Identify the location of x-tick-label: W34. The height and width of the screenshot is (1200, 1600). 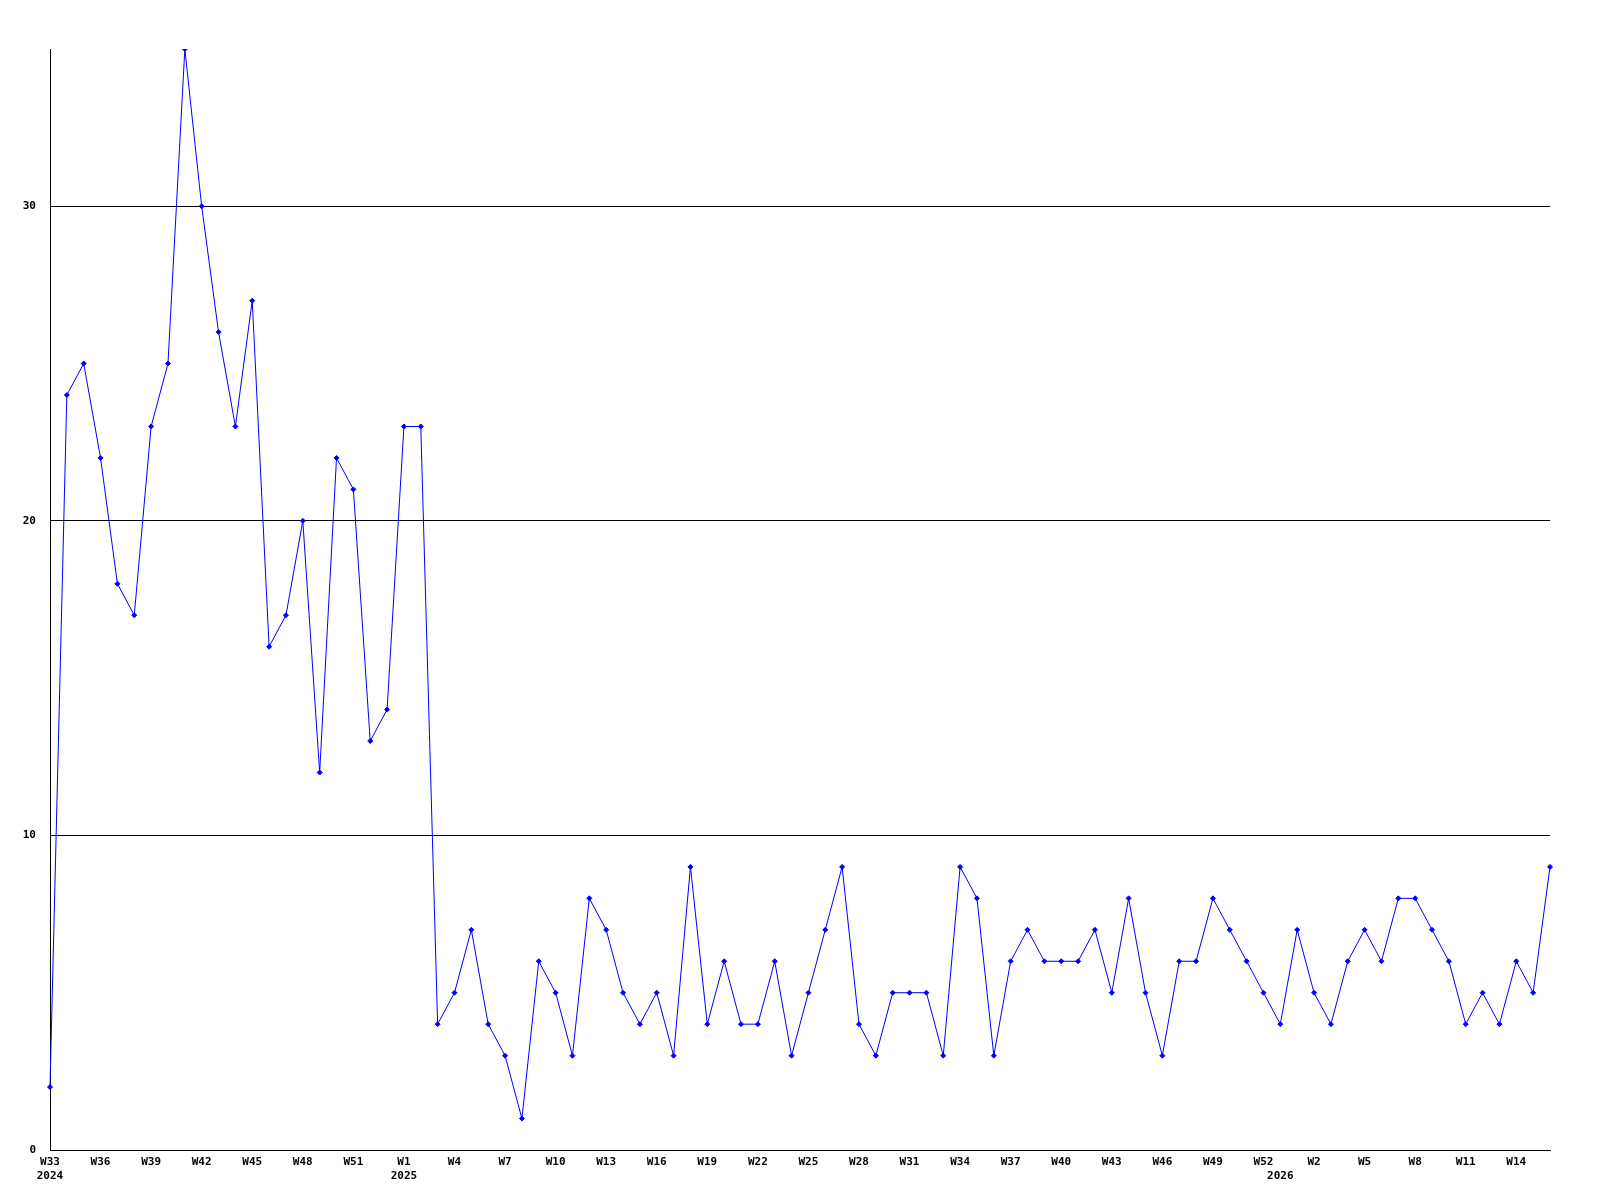
(960, 1162).